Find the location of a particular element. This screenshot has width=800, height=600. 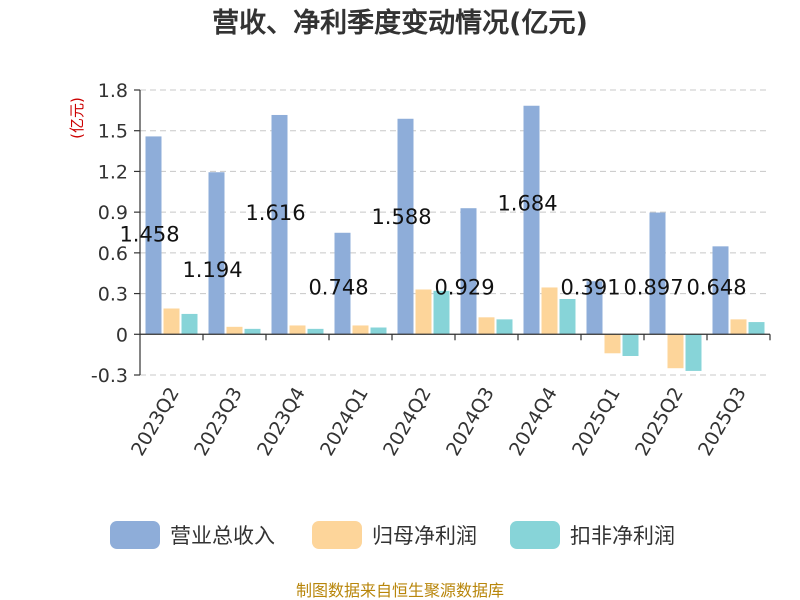

bar-营业总收入-2024Q1 is located at coordinates (342, 283).